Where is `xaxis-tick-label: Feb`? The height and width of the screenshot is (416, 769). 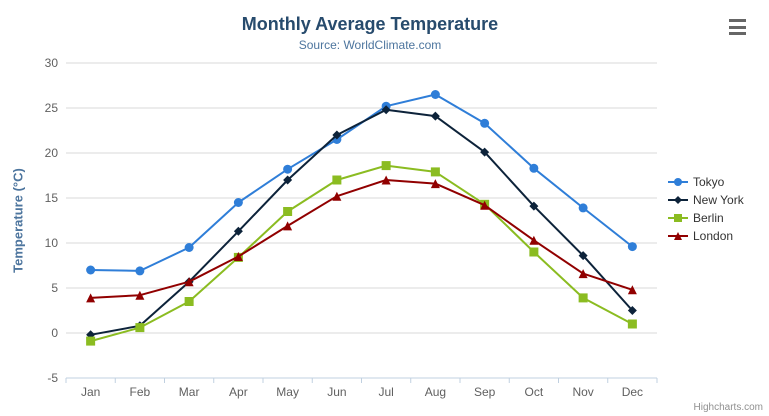
xaxis-tick-label: Feb is located at coordinates (140, 392).